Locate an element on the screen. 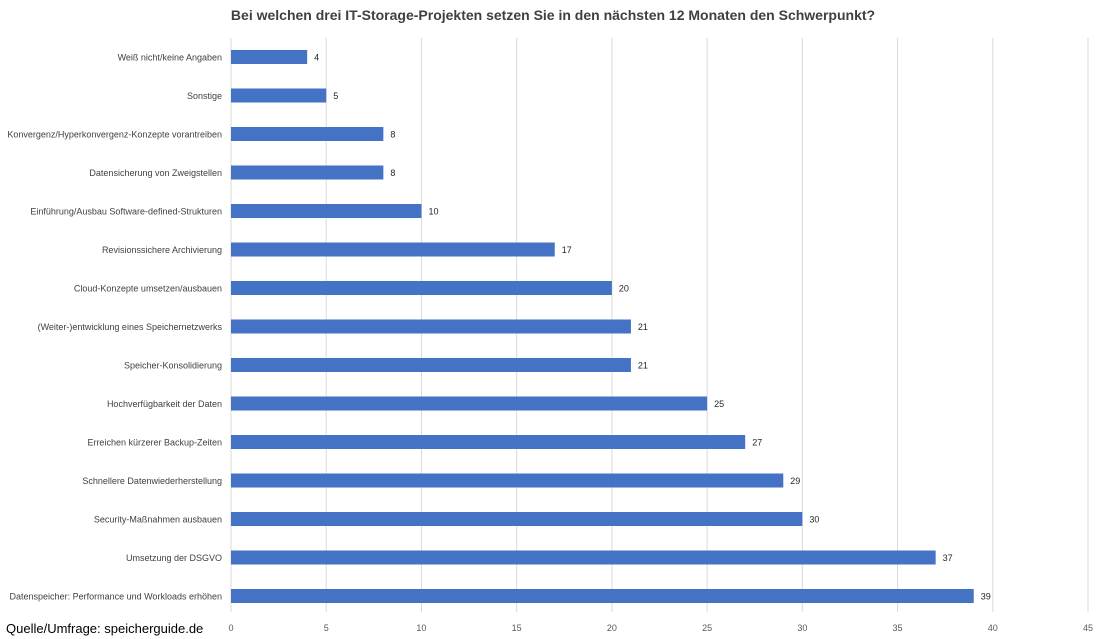 Image resolution: width=1100 pixels, height=639 pixels. x-tick-label: 5 is located at coordinates (326, 628).